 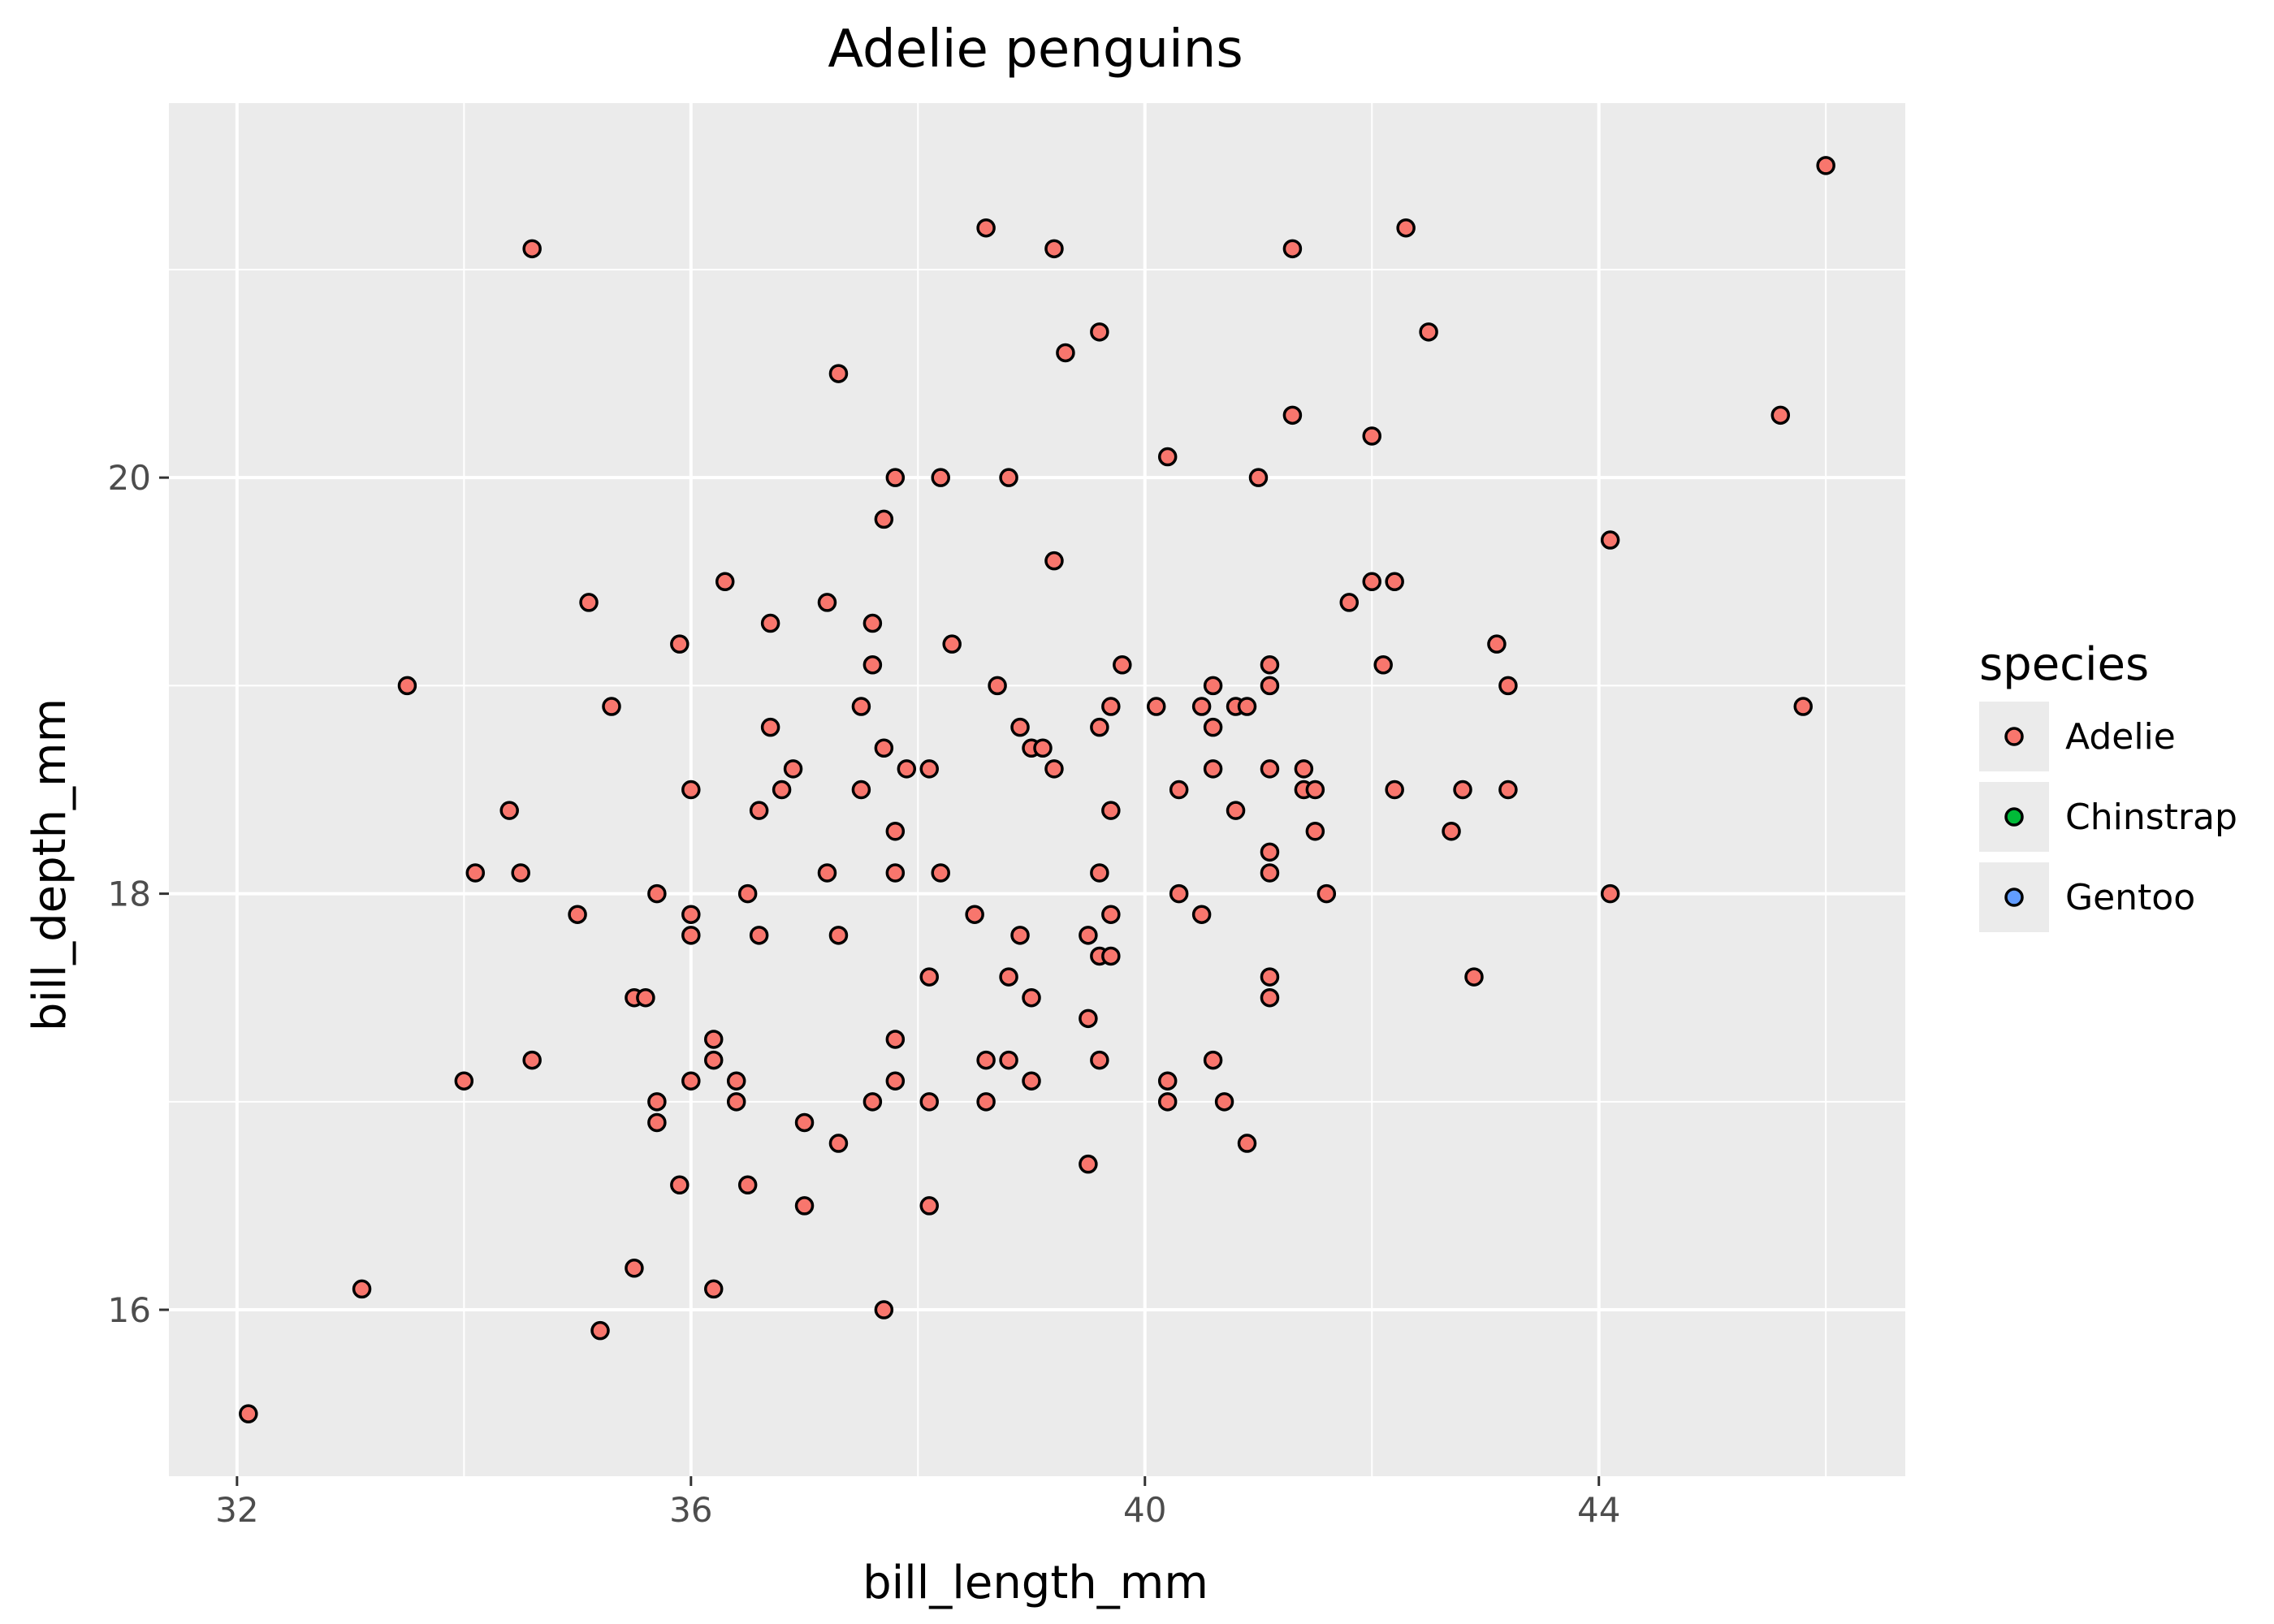 What do you see at coordinates (130, 894) in the screenshot?
I see `y-tick-label: 18` at bounding box center [130, 894].